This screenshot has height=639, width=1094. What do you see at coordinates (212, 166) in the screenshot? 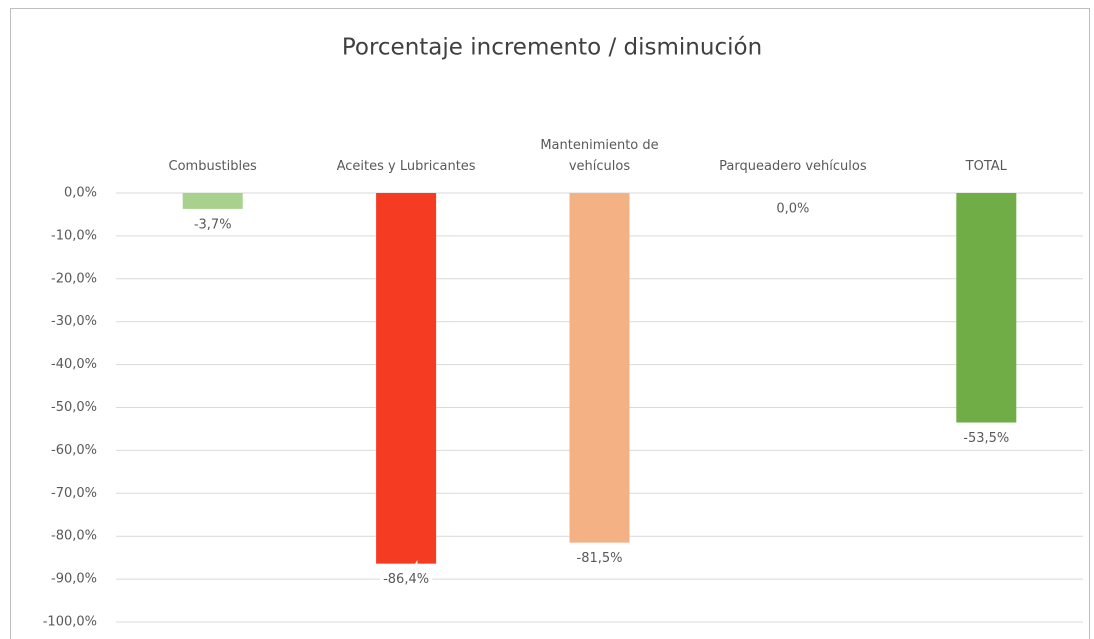
I see `category-label: Combustibles` at bounding box center [212, 166].